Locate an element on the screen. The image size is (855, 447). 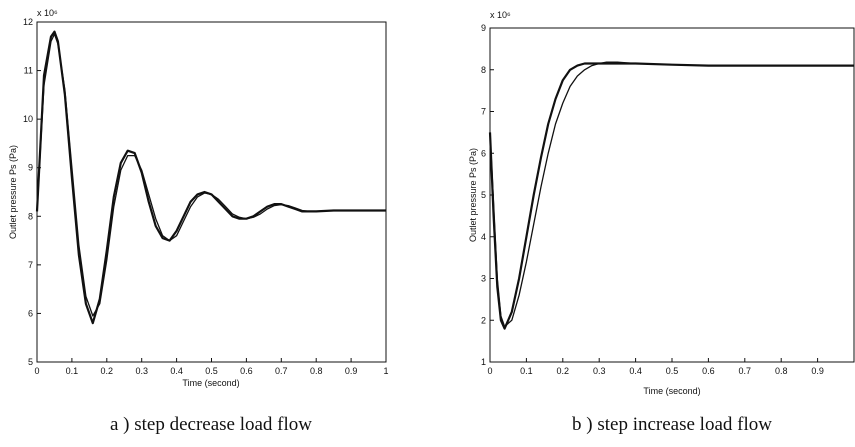
chart-a-y-tick-label: 9 is located at coordinates (30, 168).